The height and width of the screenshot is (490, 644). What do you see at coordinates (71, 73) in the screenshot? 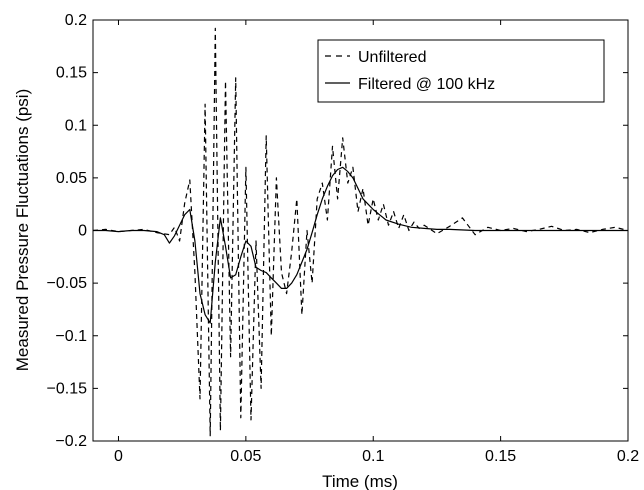
I see `y-tick-label: 0.15` at bounding box center [71, 73].